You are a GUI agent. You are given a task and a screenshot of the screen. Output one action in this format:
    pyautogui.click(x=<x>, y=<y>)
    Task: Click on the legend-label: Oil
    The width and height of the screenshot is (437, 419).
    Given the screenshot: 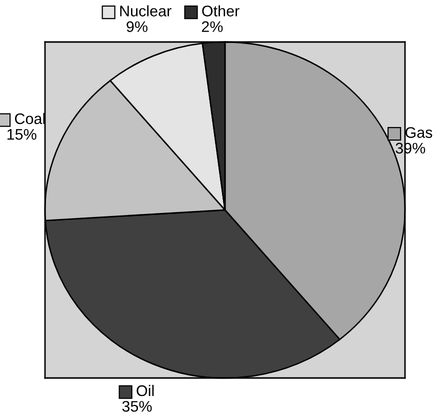 What is the action you would take?
    pyautogui.click(x=145, y=390)
    